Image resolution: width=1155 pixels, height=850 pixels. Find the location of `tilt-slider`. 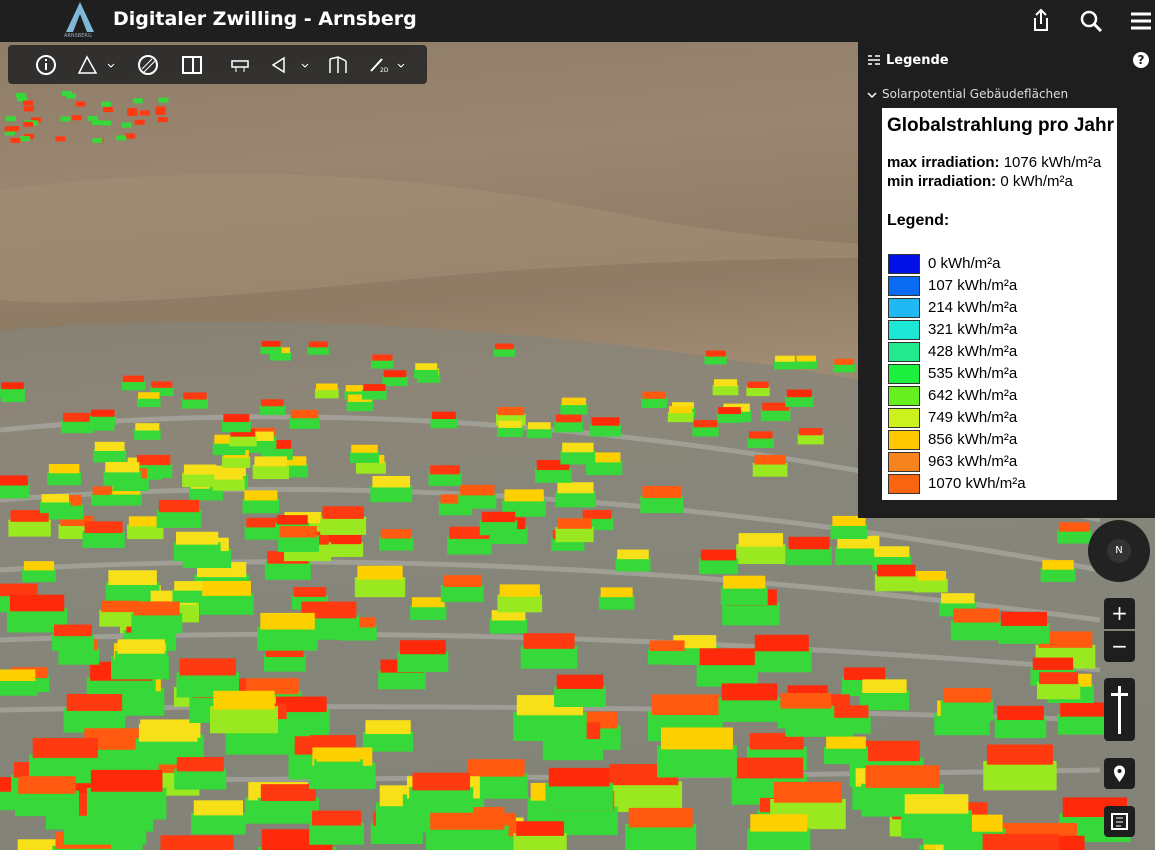

tilt-slider is located at coordinates (1119, 709).